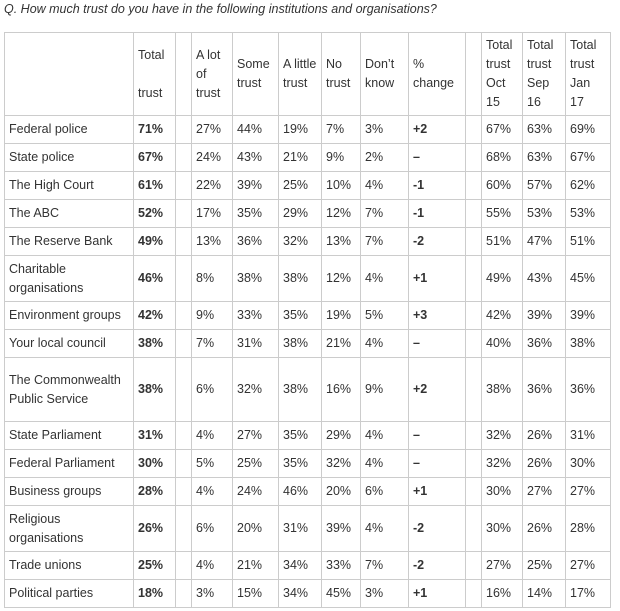 Image resolution: width=620 pixels, height=611 pixels. Describe the element at coordinates (300, 129) in the screenshot. I see `cell-little: 19%` at that location.